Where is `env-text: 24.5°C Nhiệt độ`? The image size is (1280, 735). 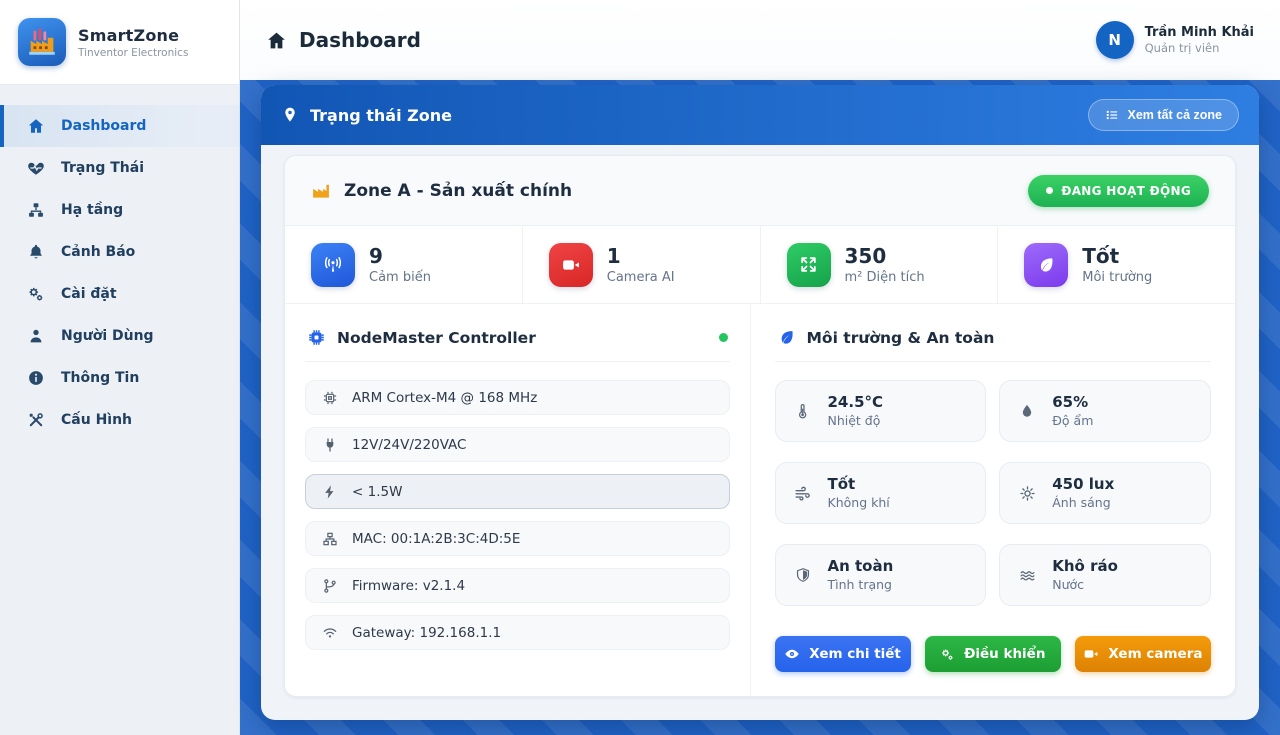 env-text: 24.5°C Nhiệt độ is located at coordinates (855, 410).